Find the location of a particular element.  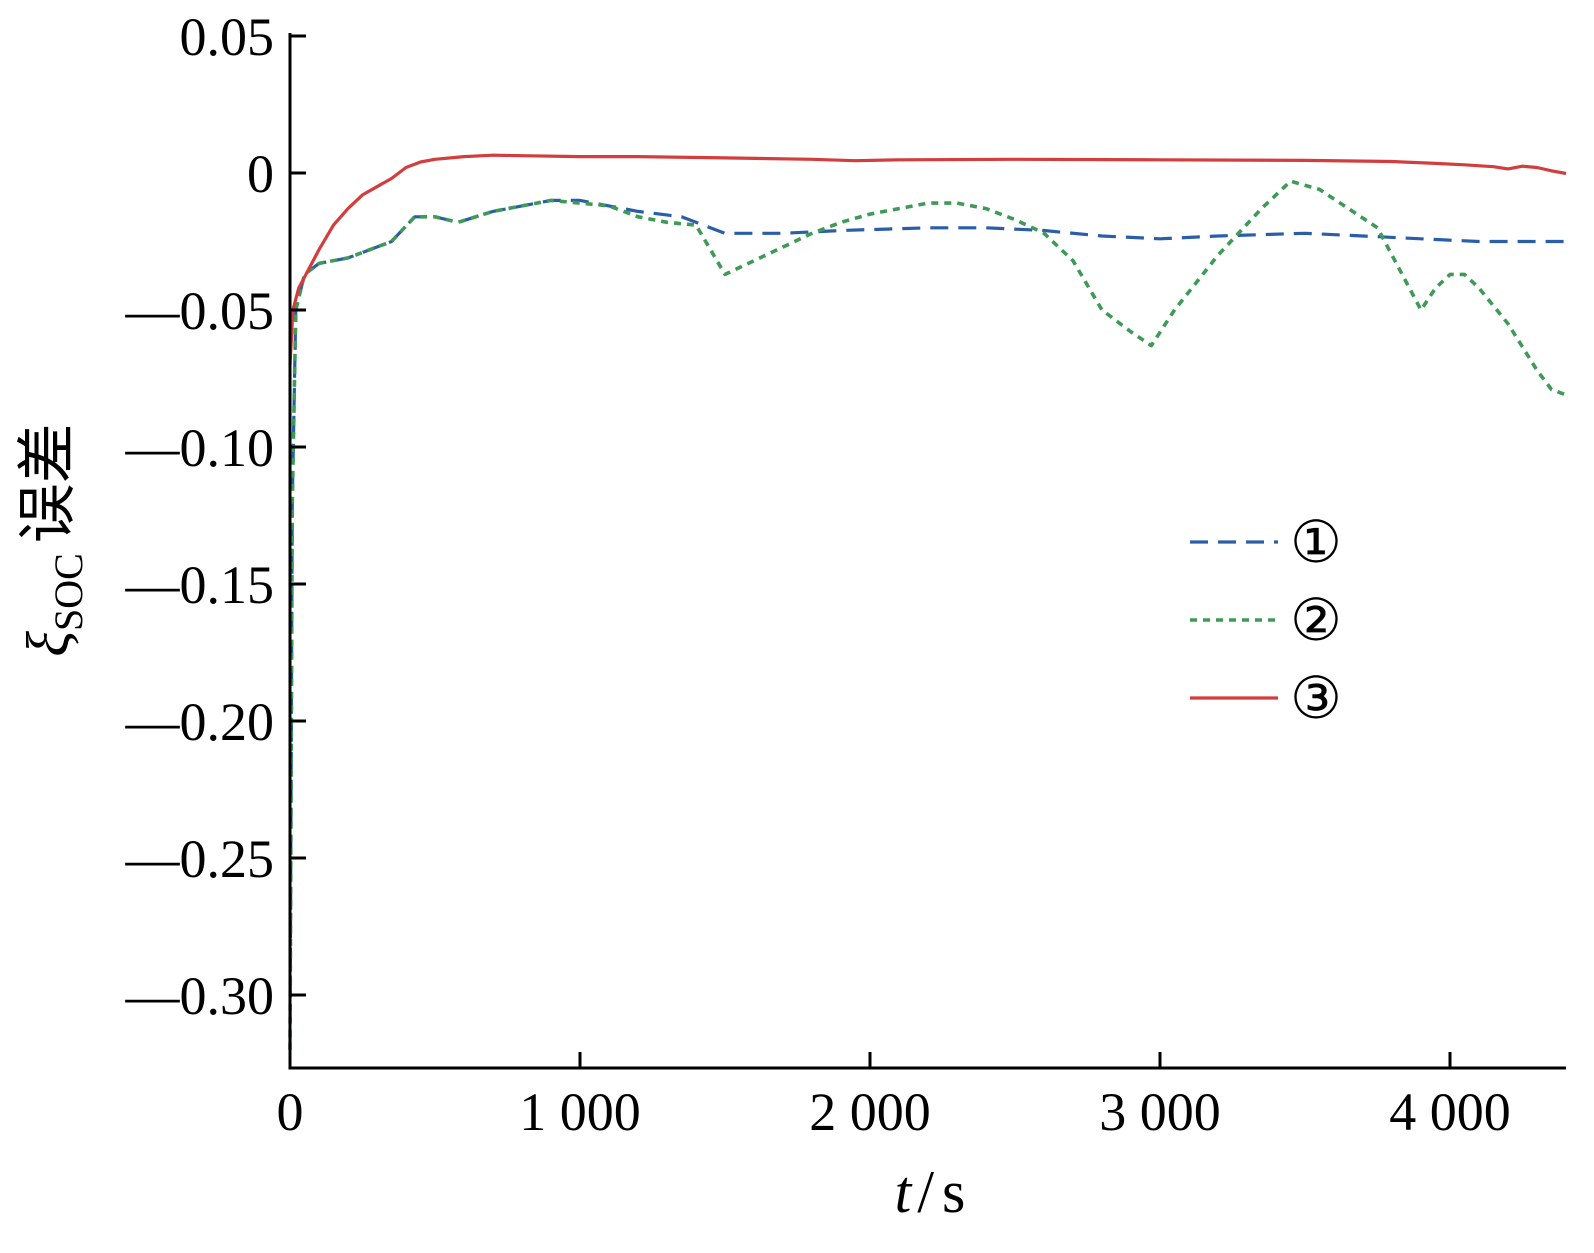

y-tick-label-7: —0.30 is located at coordinates (200, 996).